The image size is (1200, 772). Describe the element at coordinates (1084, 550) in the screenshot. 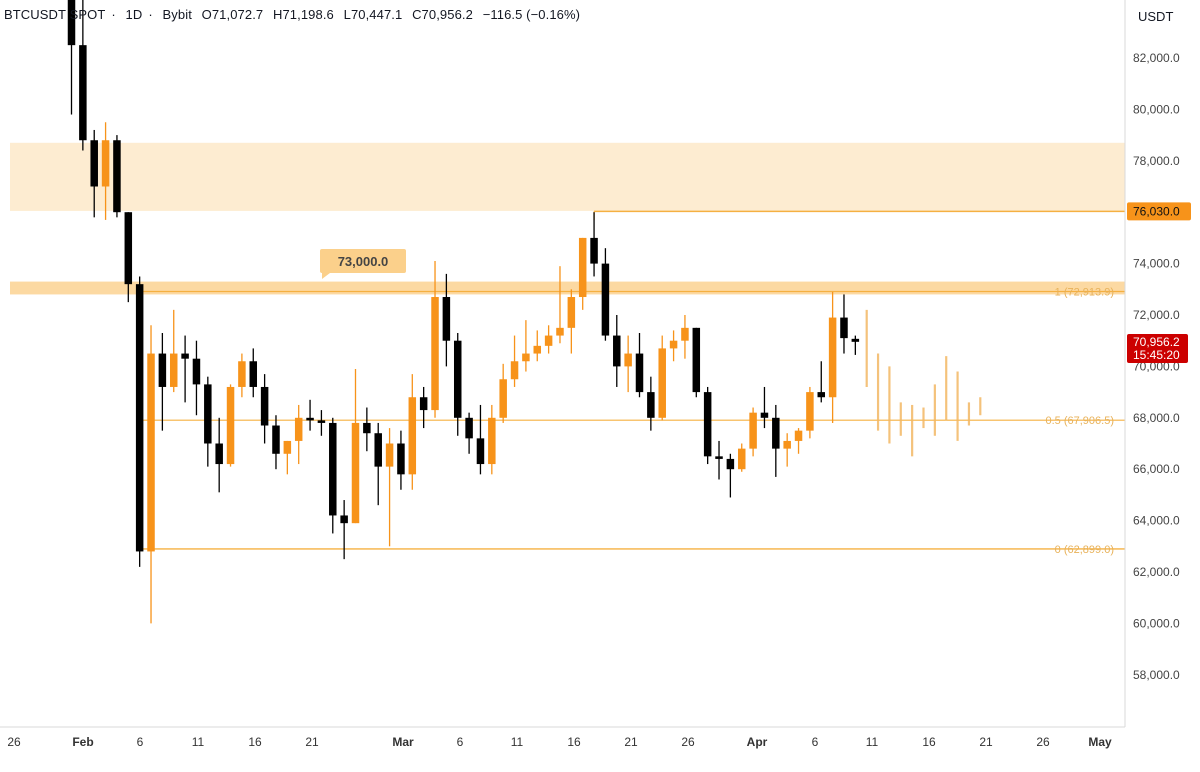

I see `fib-0-label: 0 (62,899.0)` at that location.